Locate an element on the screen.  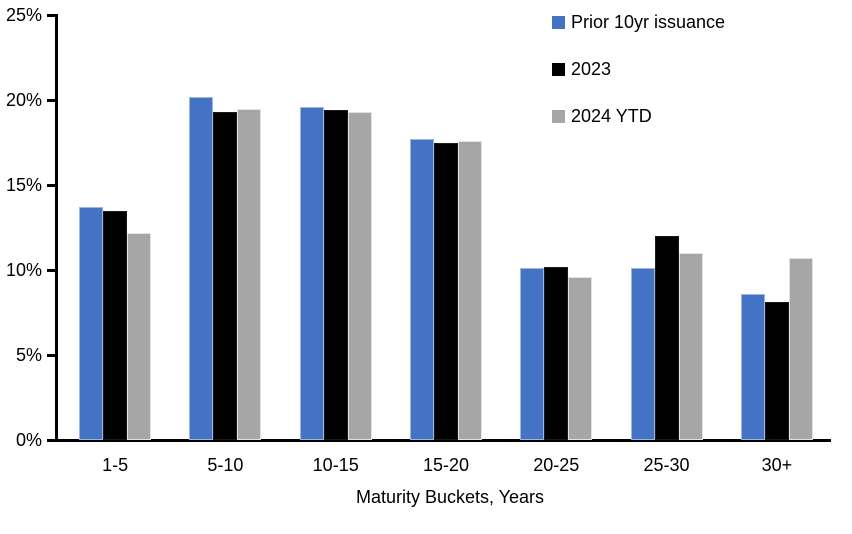
y-axis-tick-label-5: 5% is located at coordinates (28, 355).